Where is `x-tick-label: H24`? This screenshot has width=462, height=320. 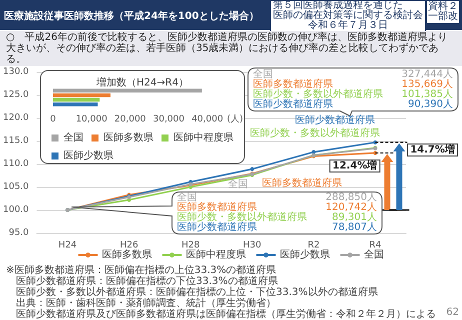
x-tick-label: H24 is located at coordinates (67, 245).